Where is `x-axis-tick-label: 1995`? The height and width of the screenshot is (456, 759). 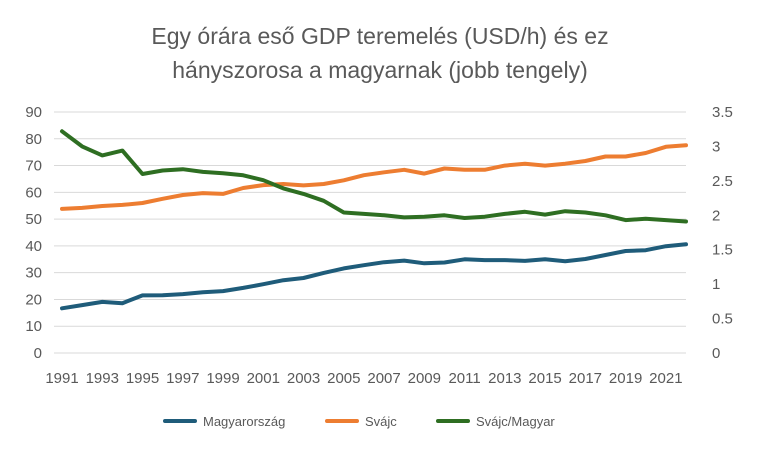 x-axis-tick-label: 1995 is located at coordinates (142, 378).